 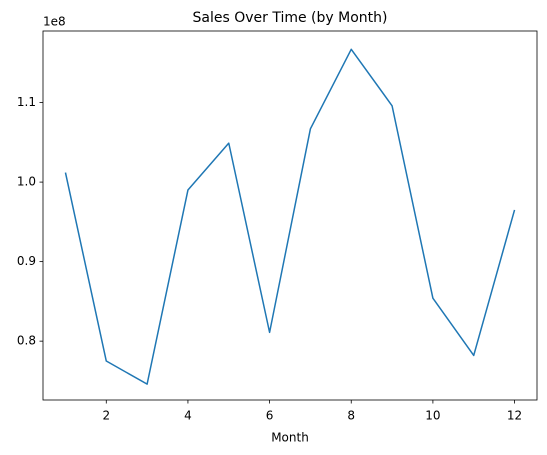 What do you see at coordinates (188, 416) in the screenshot?
I see `x-tick-label: 4` at bounding box center [188, 416].